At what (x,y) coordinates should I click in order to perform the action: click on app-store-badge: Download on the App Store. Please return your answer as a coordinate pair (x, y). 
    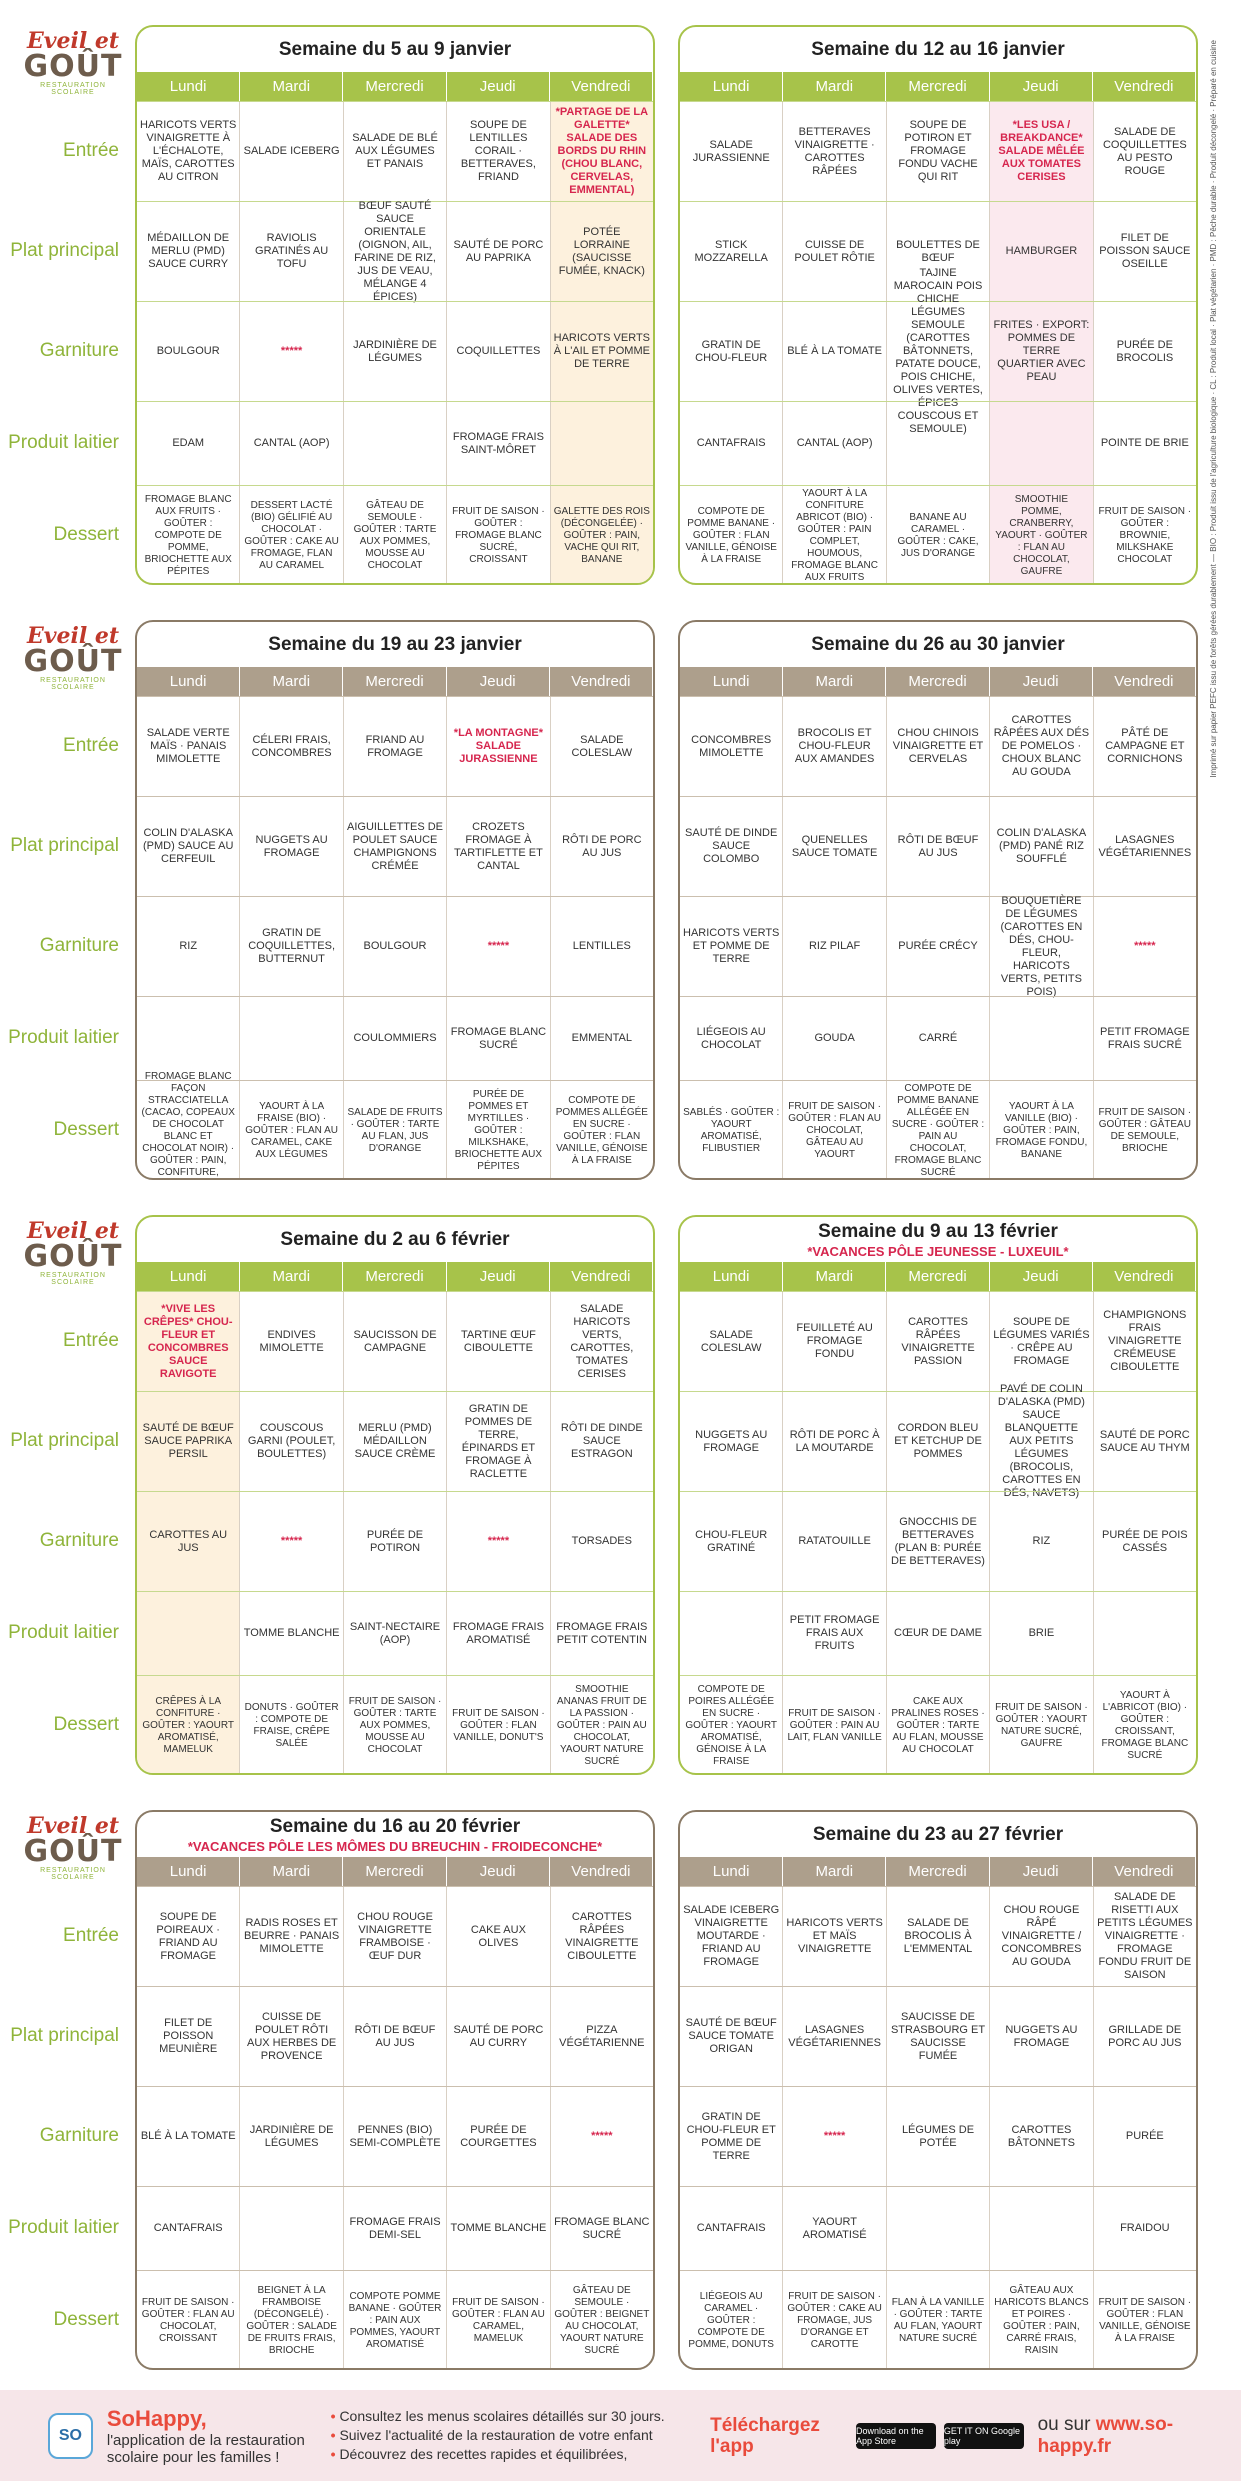
    Looking at the image, I should click on (896, 2435).